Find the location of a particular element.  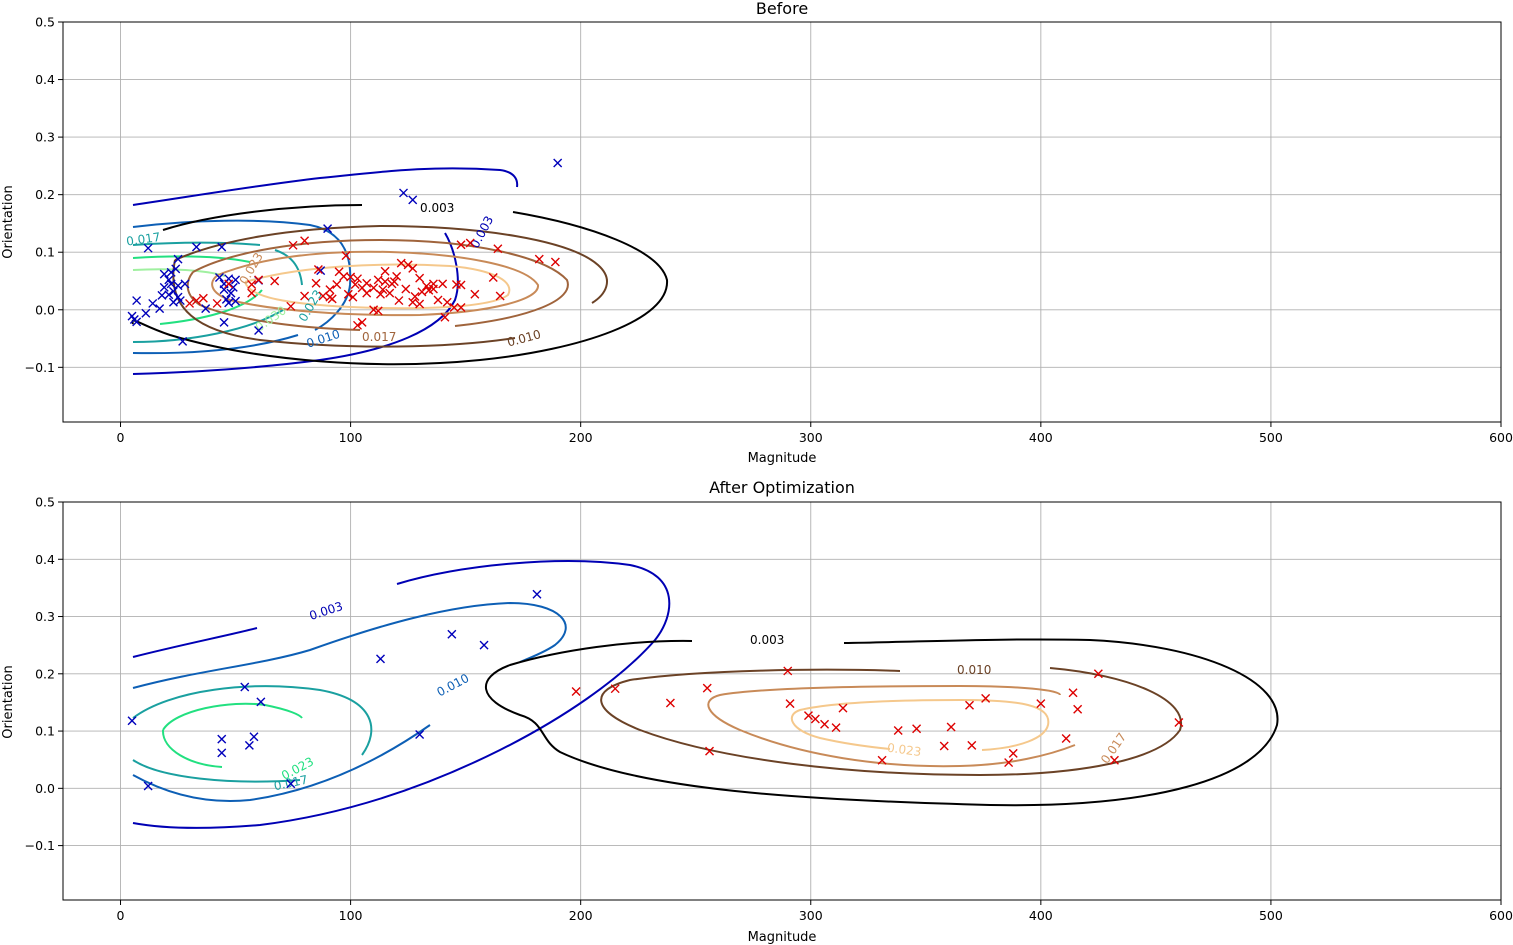

y-tick-label: 0.0 is located at coordinates (45, 309).